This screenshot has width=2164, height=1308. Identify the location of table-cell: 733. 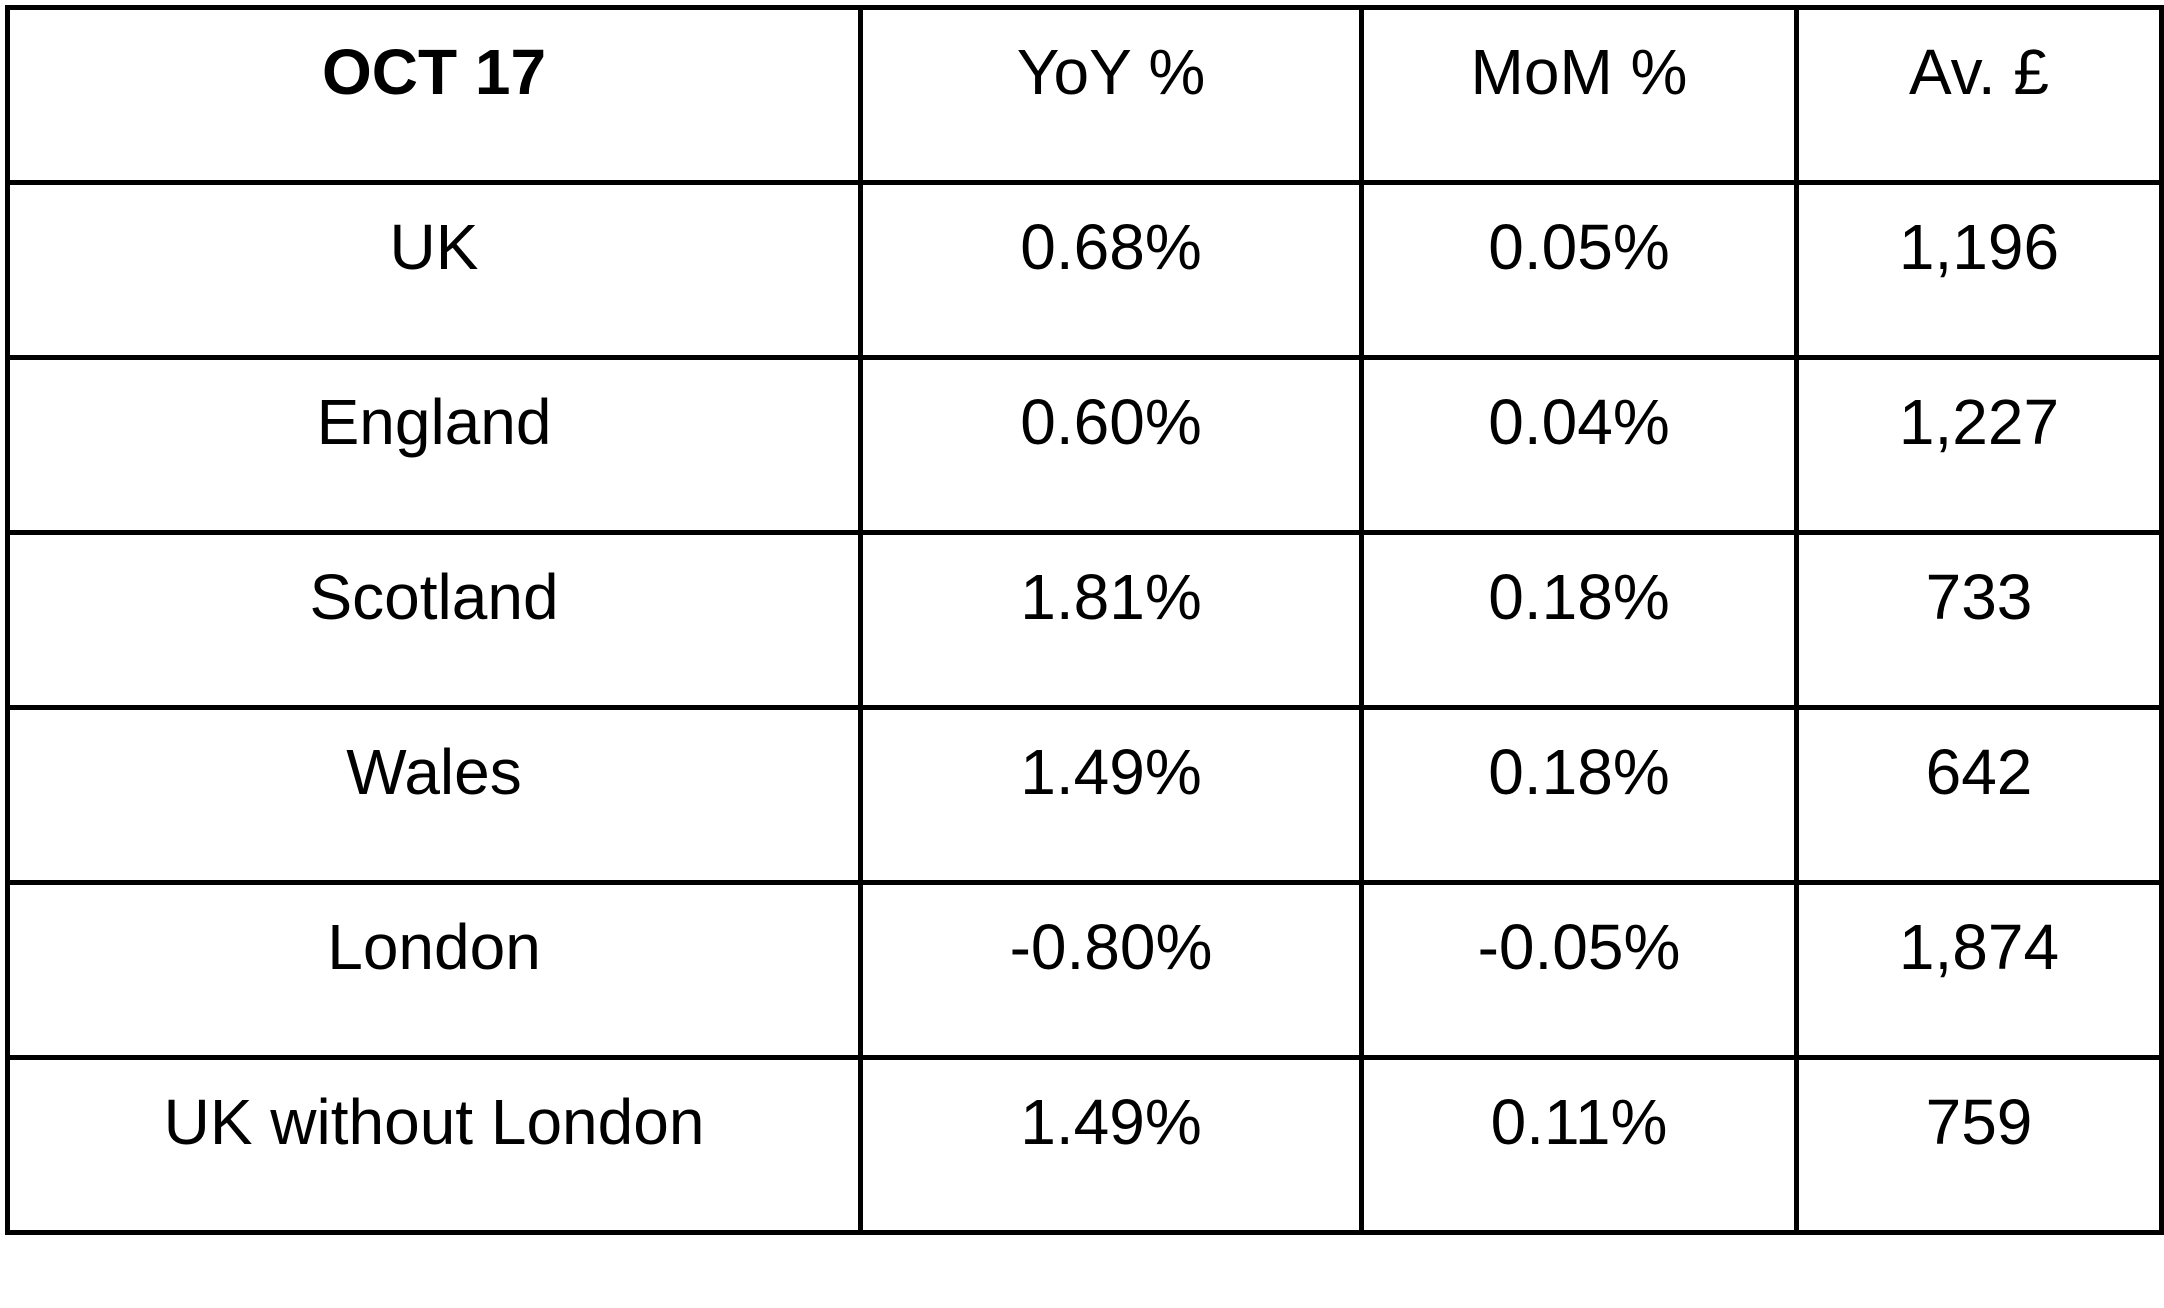
(1979, 620).